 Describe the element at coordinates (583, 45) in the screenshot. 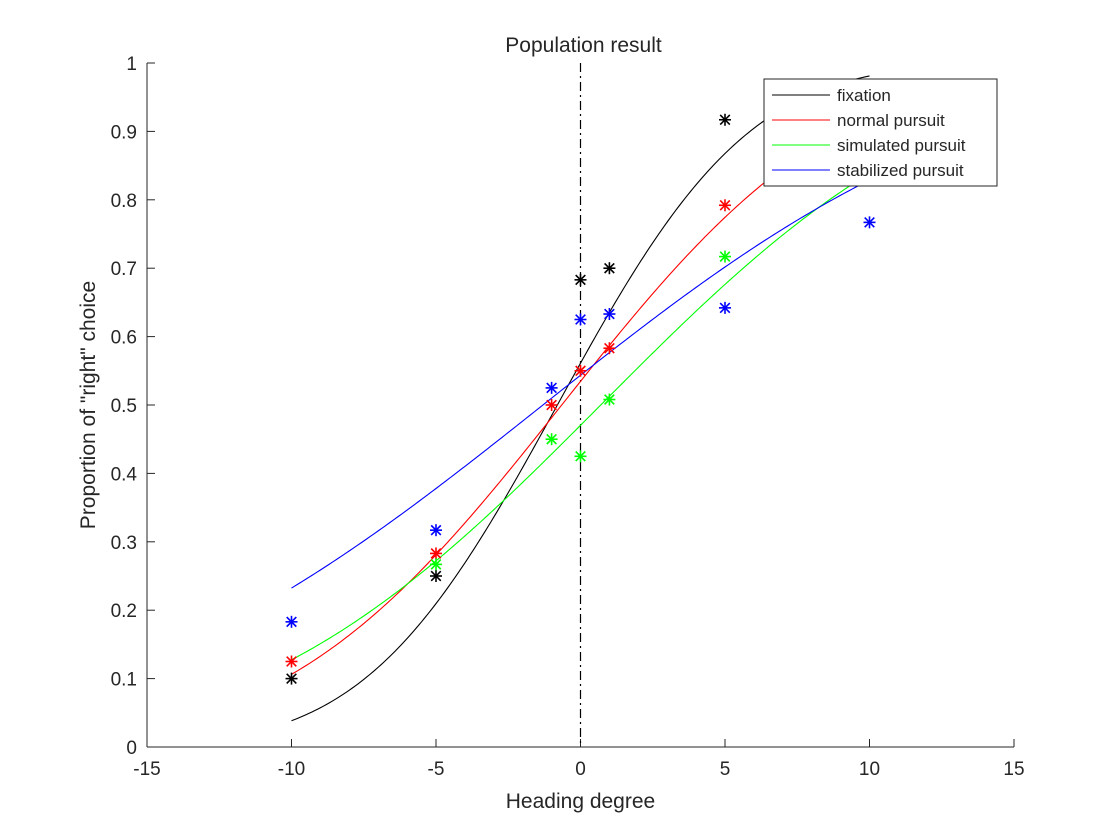

I see `chart-title: Population result` at that location.